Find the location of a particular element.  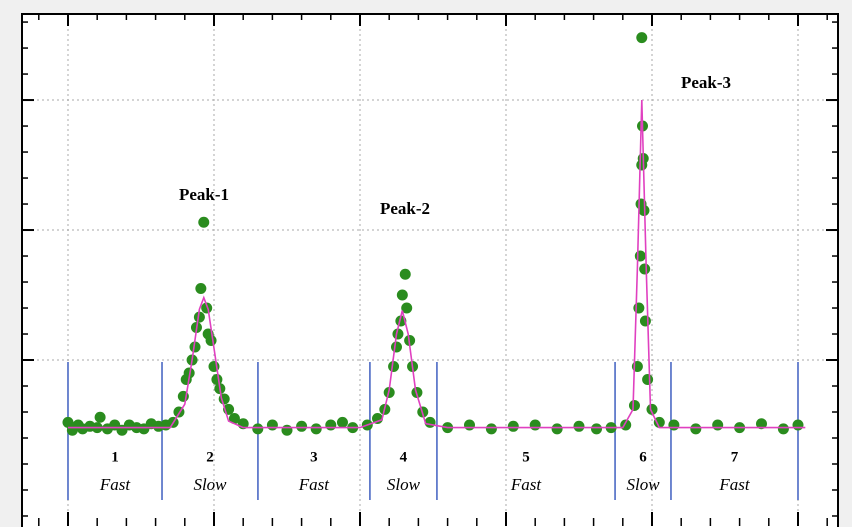

region-number: 3 is located at coordinates (314, 457).